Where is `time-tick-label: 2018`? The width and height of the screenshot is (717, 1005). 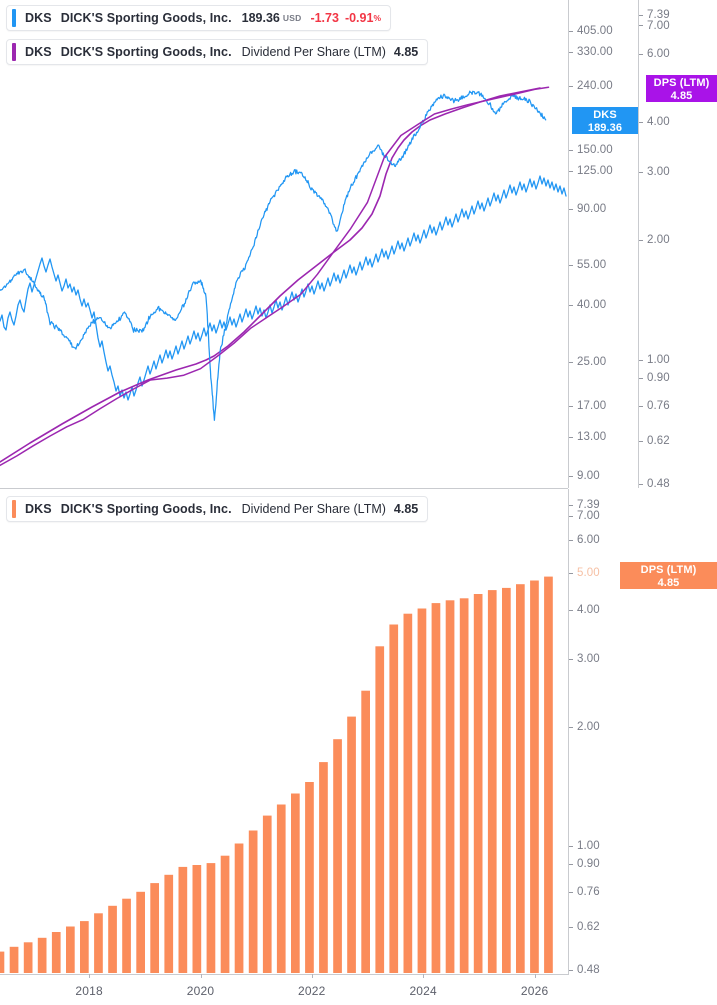
time-tick-label: 2018 is located at coordinates (89, 991).